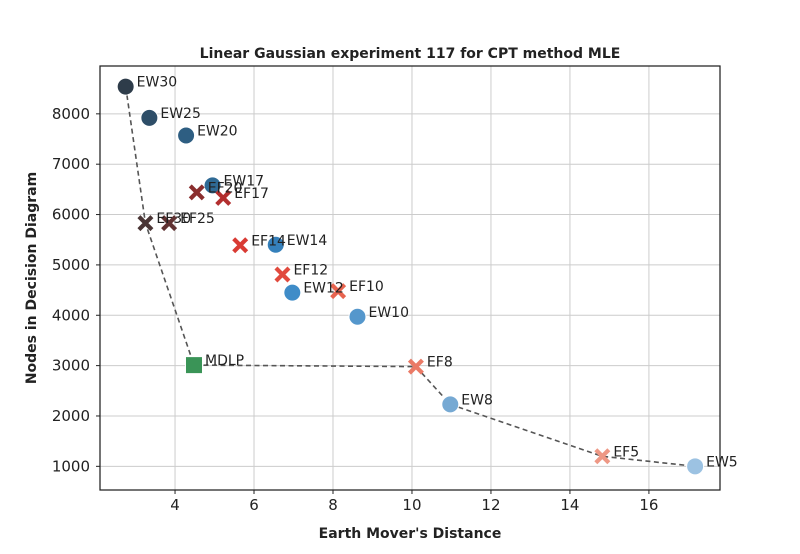 This screenshot has width=800, height=554. Describe the element at coordinates (415, 366) in the screenshot. I see `point-ef8` at that location.